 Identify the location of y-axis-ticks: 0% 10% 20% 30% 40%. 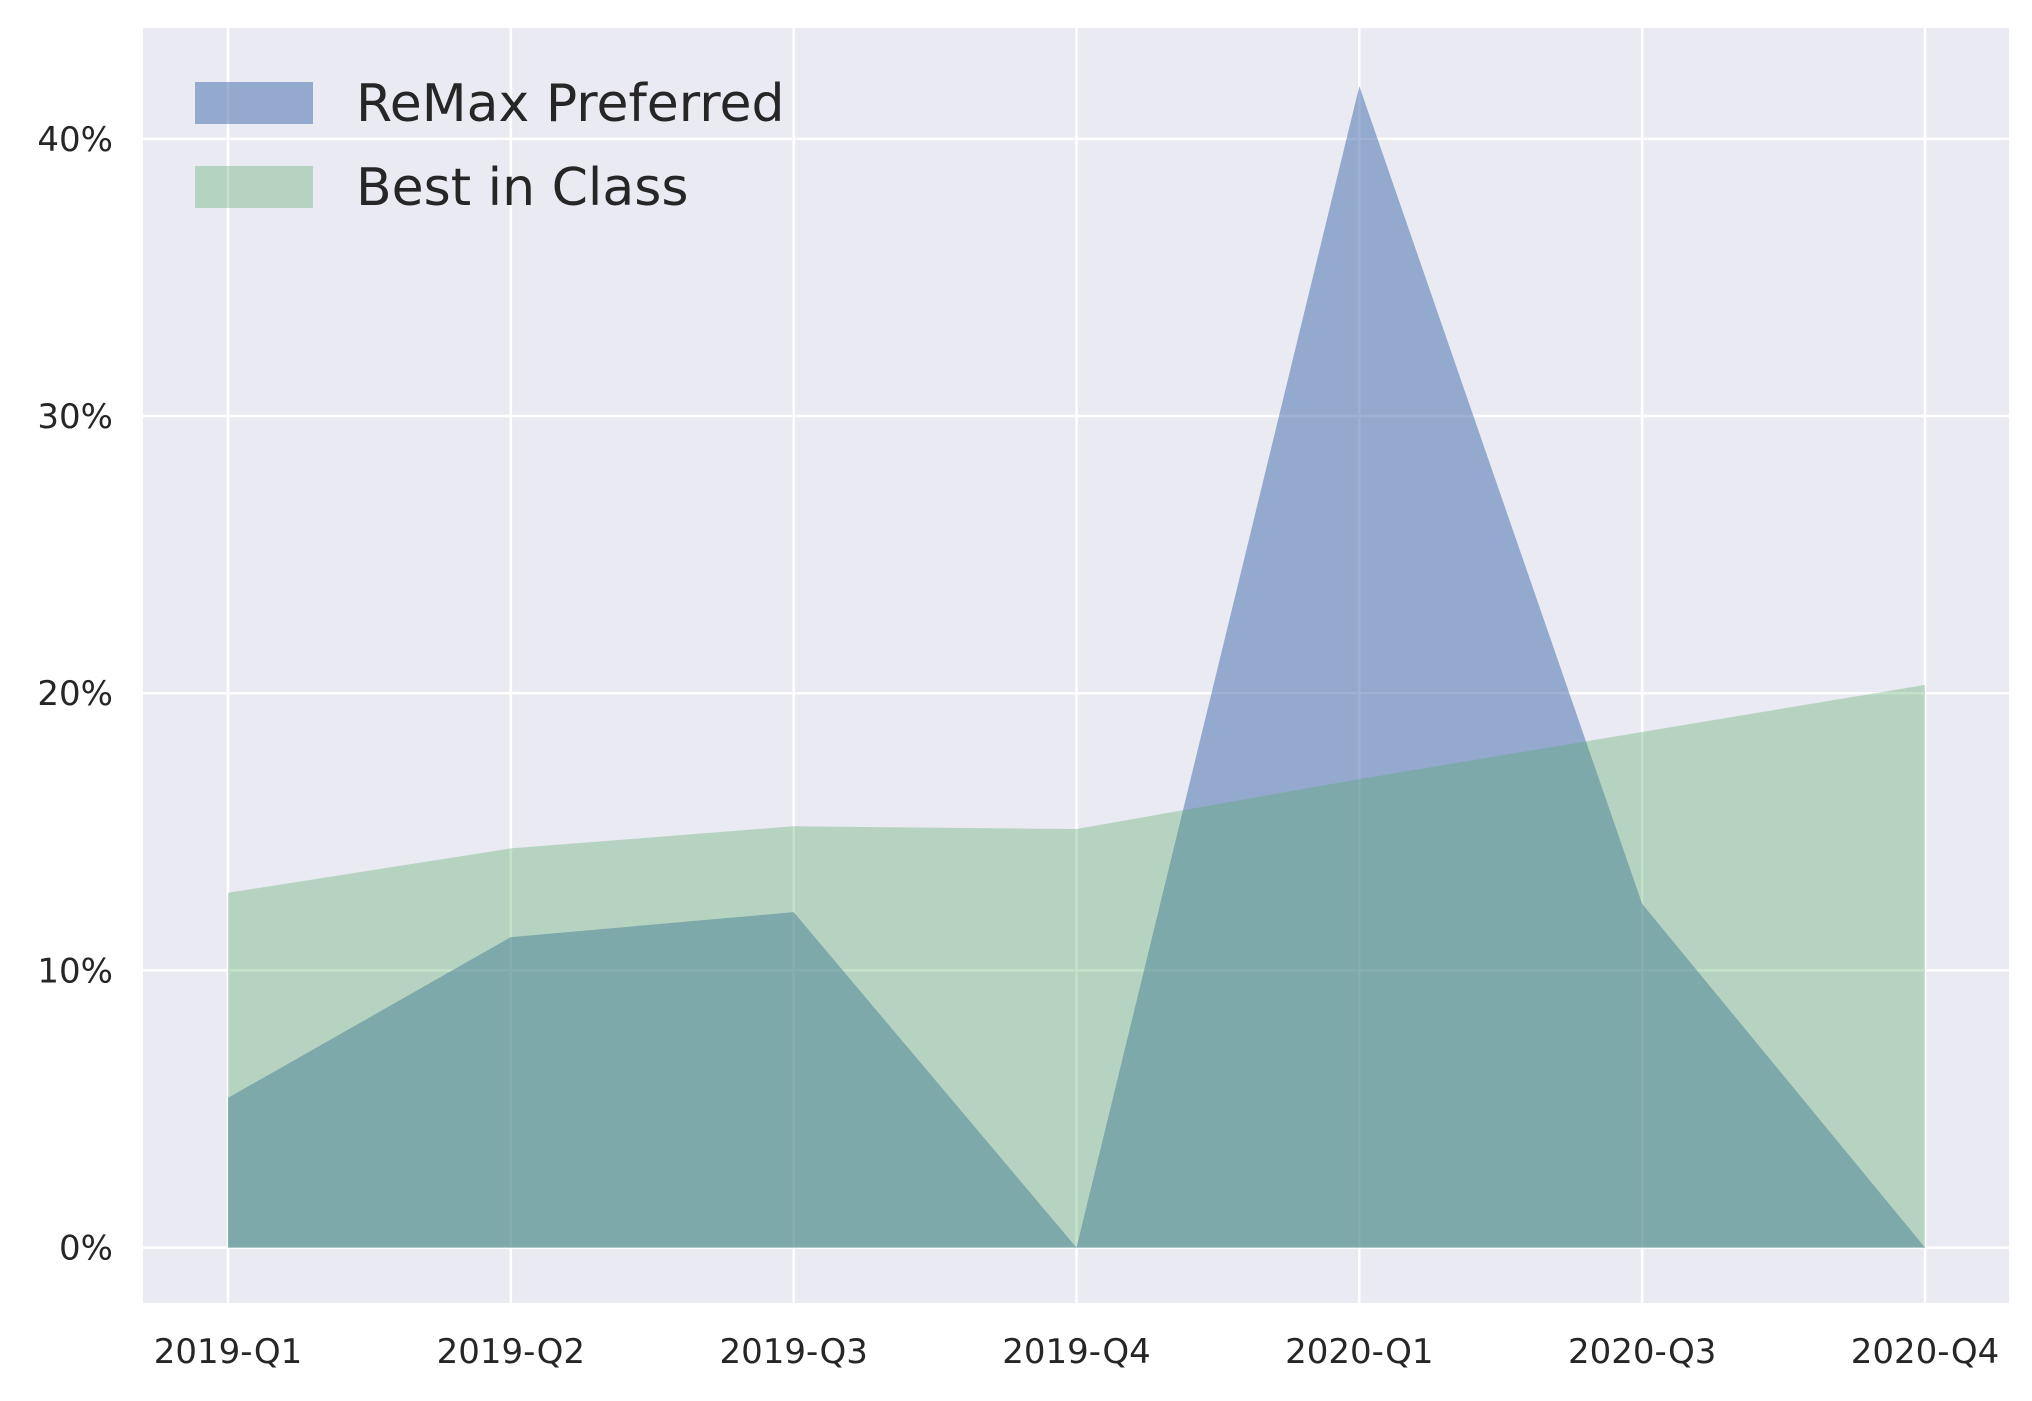
(75, 694).